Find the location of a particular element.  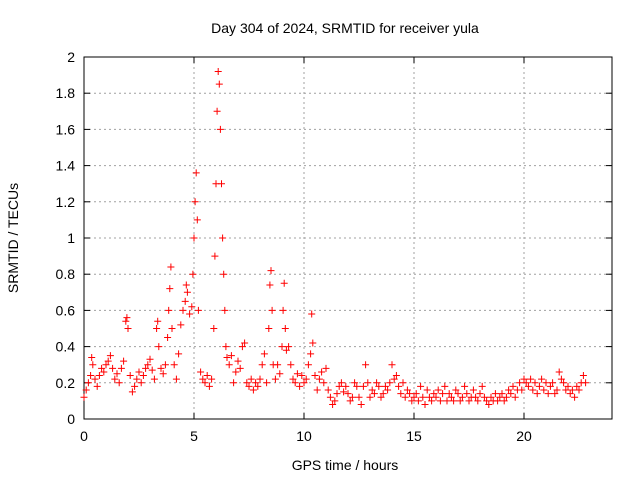

y-tick-label: 0.8 is located at coordinates (66, 274).